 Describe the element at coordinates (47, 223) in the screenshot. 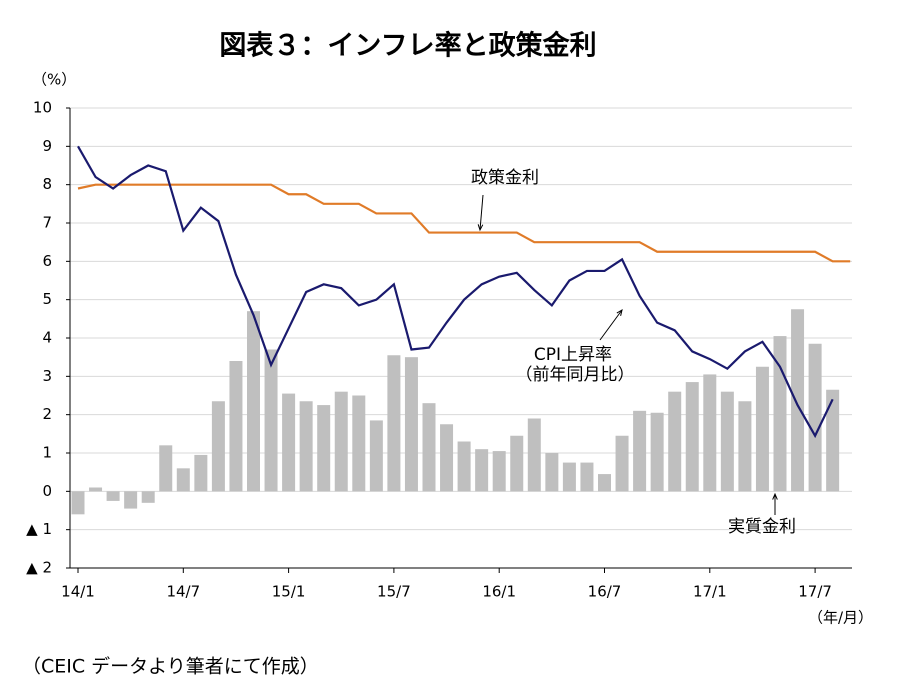

I see `y-tick-label: 7` at that location.